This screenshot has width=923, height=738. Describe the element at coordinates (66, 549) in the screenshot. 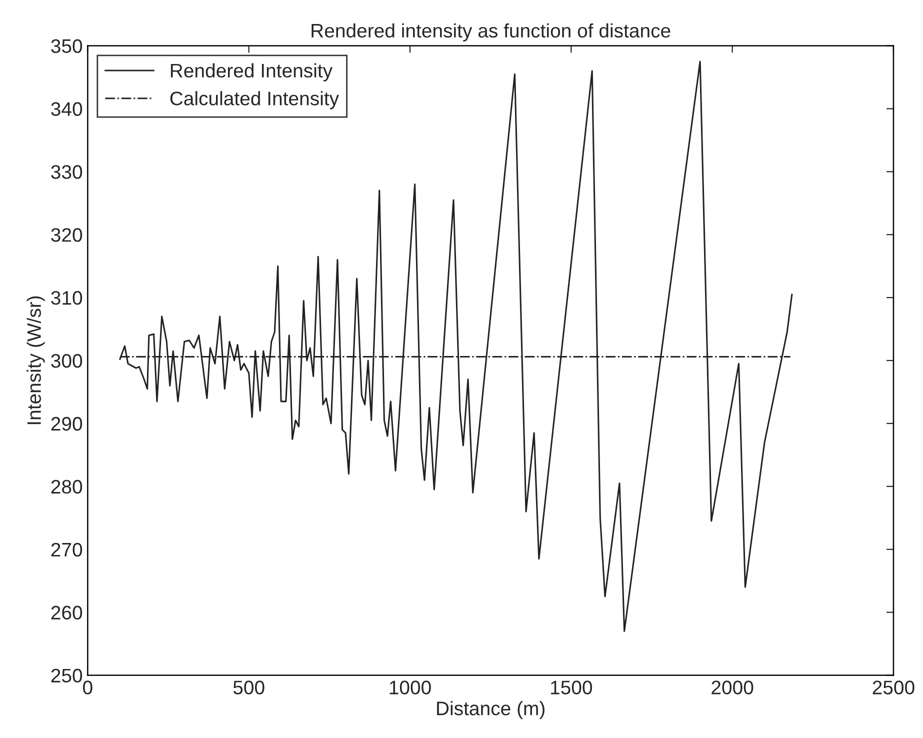

I see `y-tick-label: 270` at that location.